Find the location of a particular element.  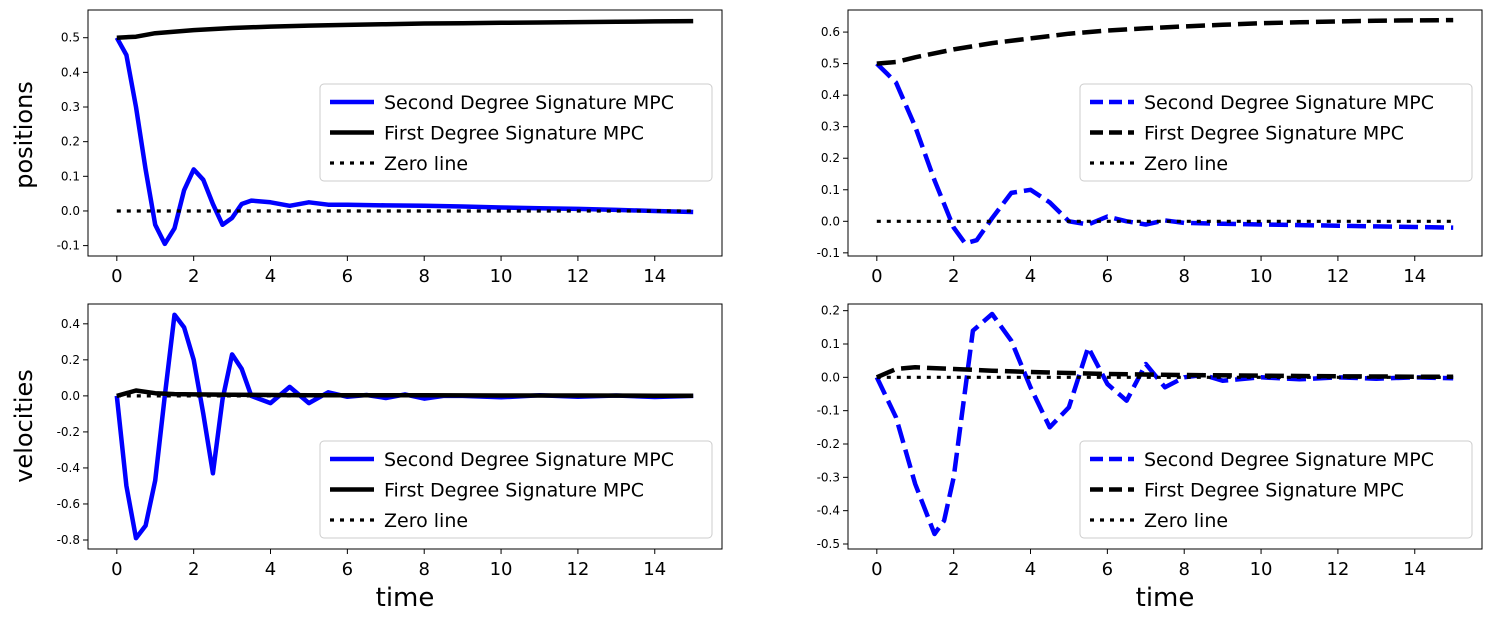

y-tick-label: -0.8 is located at coordinates (68, 540).